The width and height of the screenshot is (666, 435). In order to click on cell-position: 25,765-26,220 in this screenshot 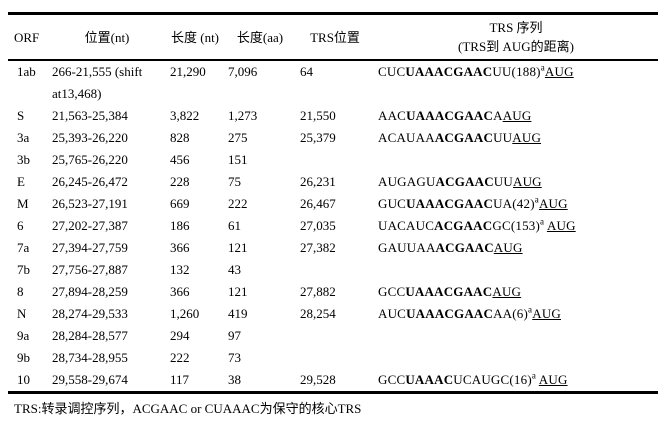, I will do `click(90, 159)`.